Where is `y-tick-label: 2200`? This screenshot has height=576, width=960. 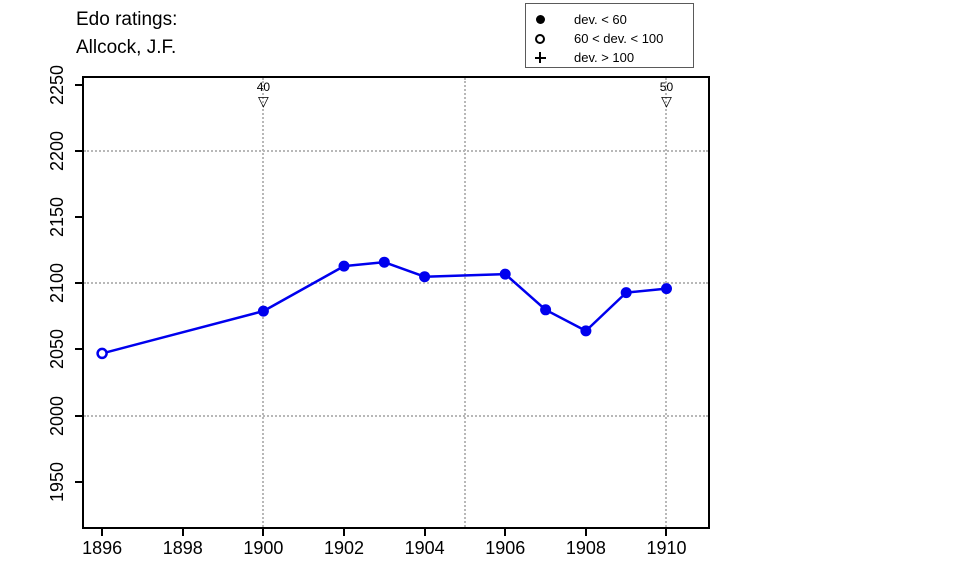 y-tick-label: 2200 is located at coordinates (57, 151).